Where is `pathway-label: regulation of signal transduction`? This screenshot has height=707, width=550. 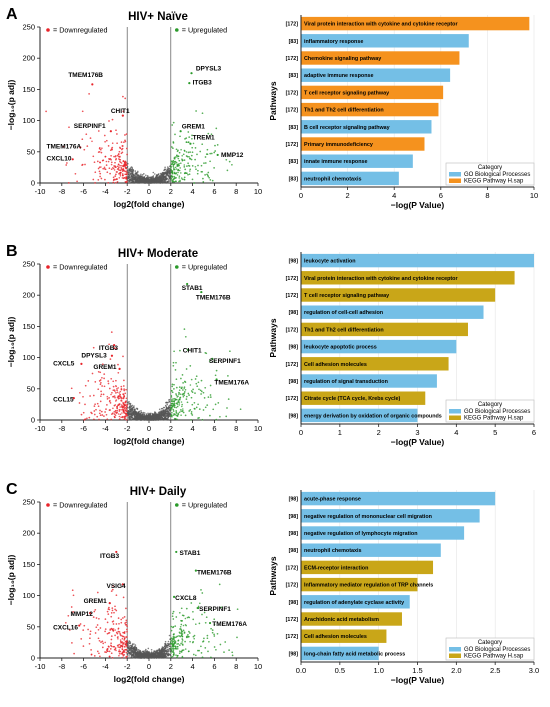 pathway-label: regulation of signal transduction is located at coordinates (346, 382).